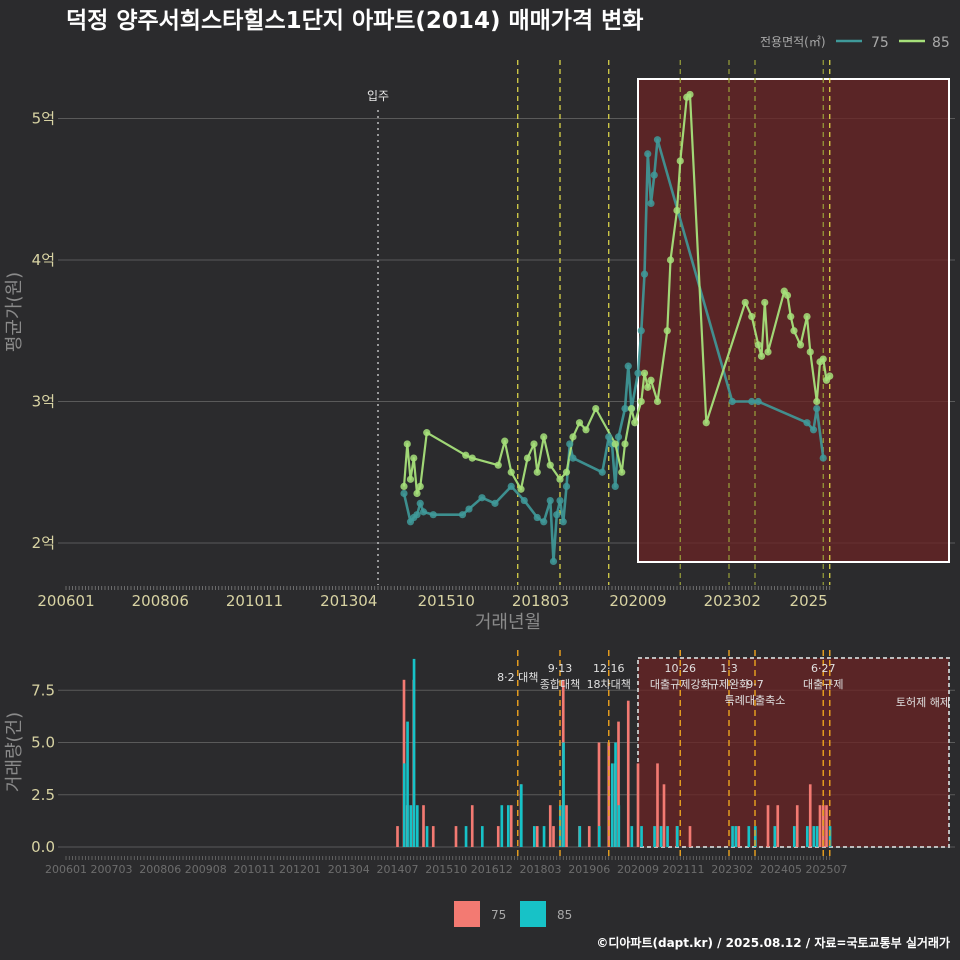  Describe the element at coordinates (637, 601) in the screenshot. I see `price-x-tick-label: 202009` at that location.